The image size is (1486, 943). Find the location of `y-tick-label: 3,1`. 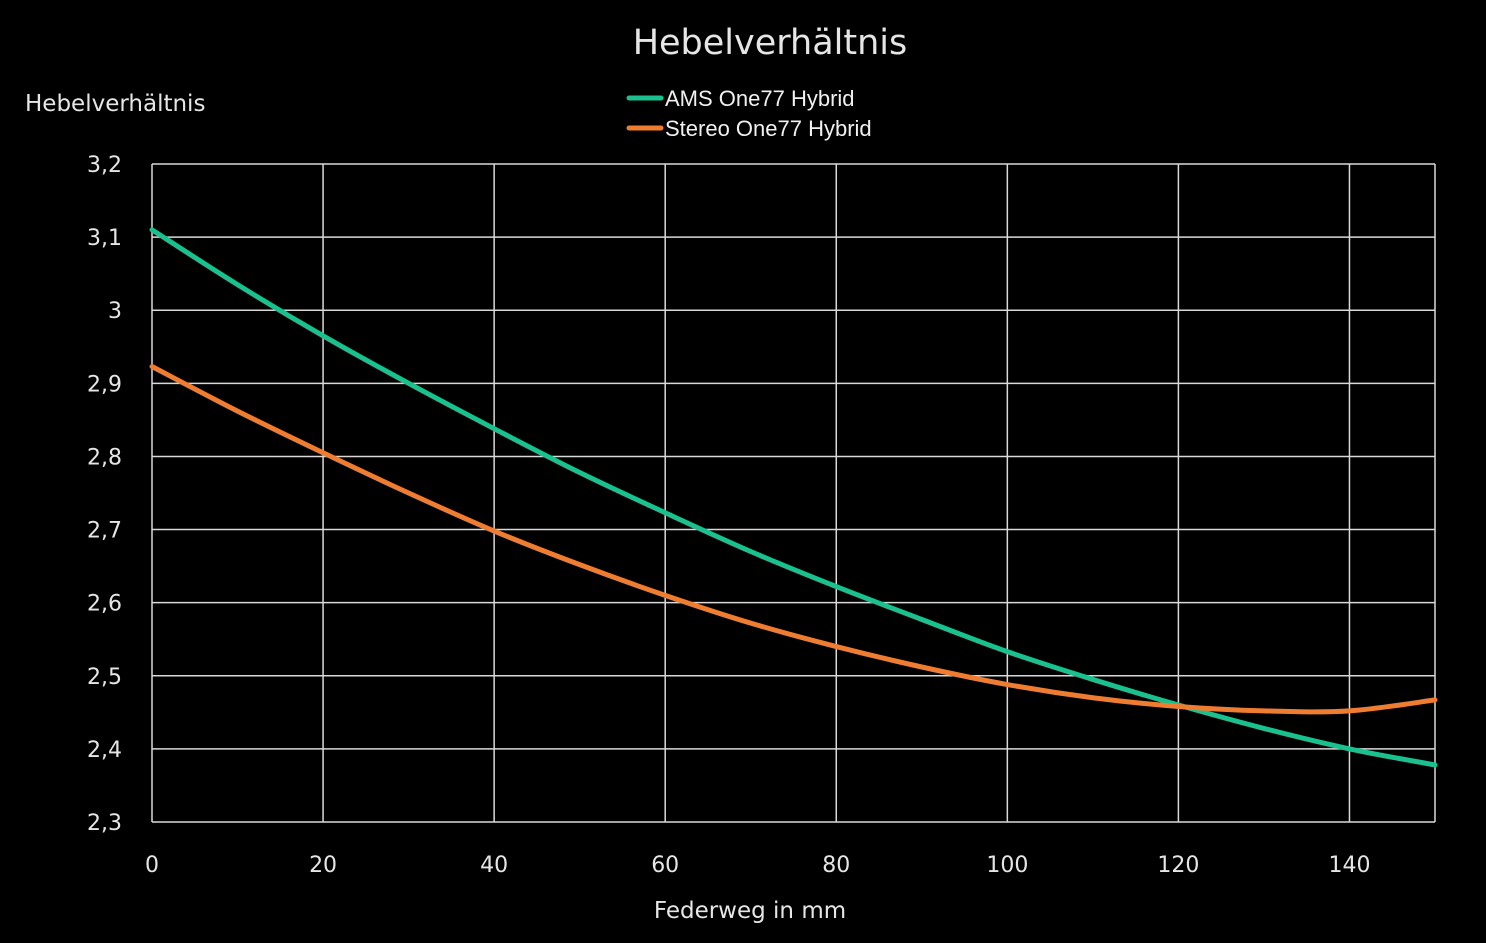

y-tick-label: 3,1 is located at coordinates (104, 238).